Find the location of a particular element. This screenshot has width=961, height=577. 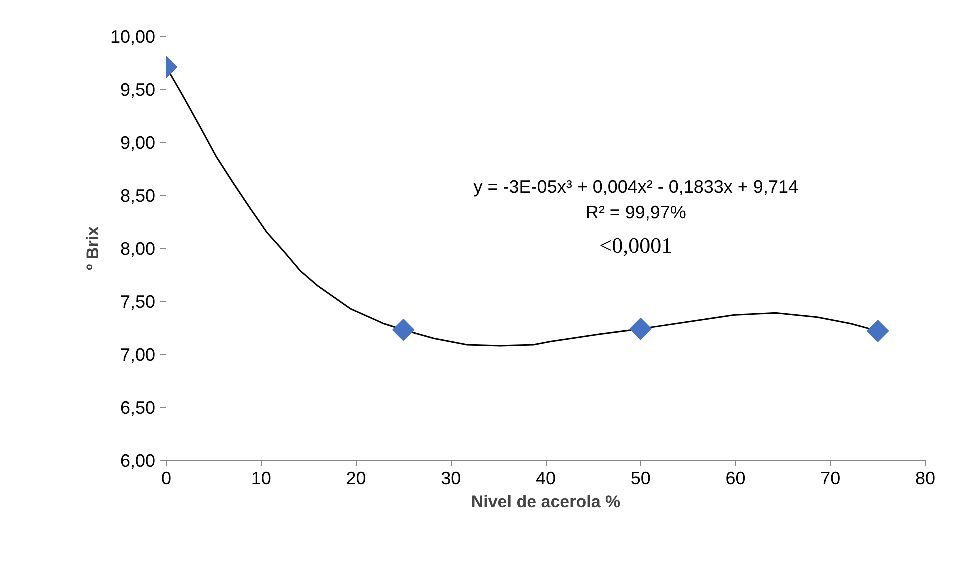

x-tick-label: 80 is located at coordinates (925, 478).